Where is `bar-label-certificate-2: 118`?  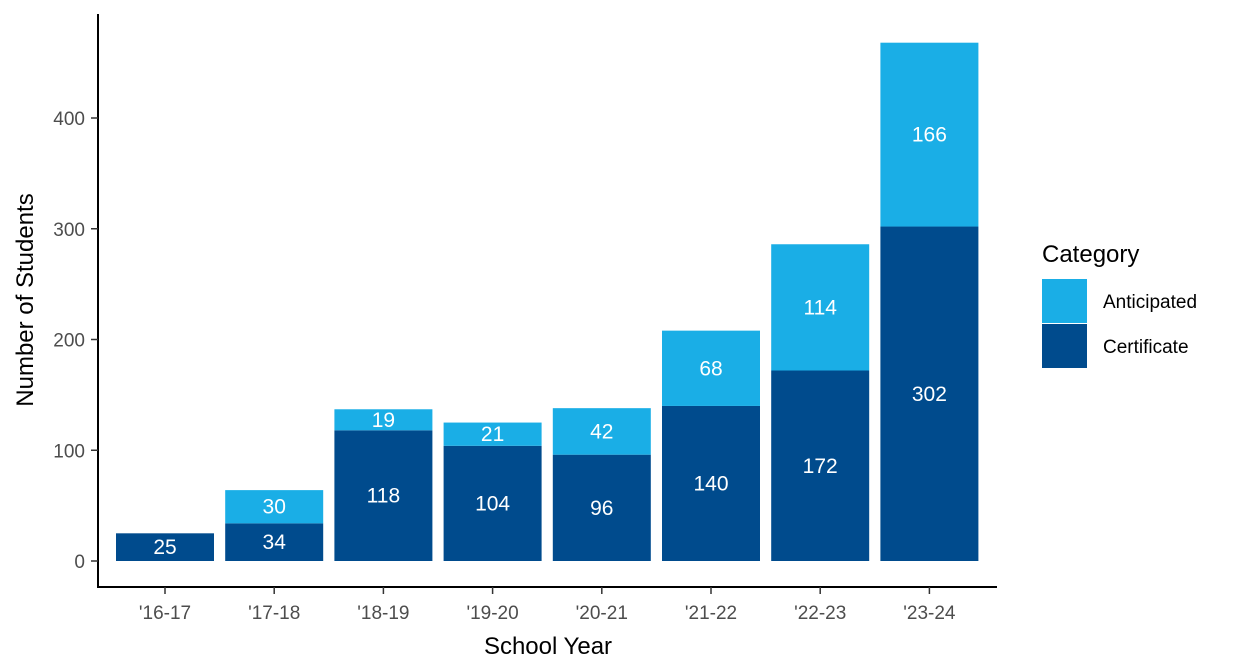
bar-label-certificate-2: 118 is located at coordinates (383, 496).